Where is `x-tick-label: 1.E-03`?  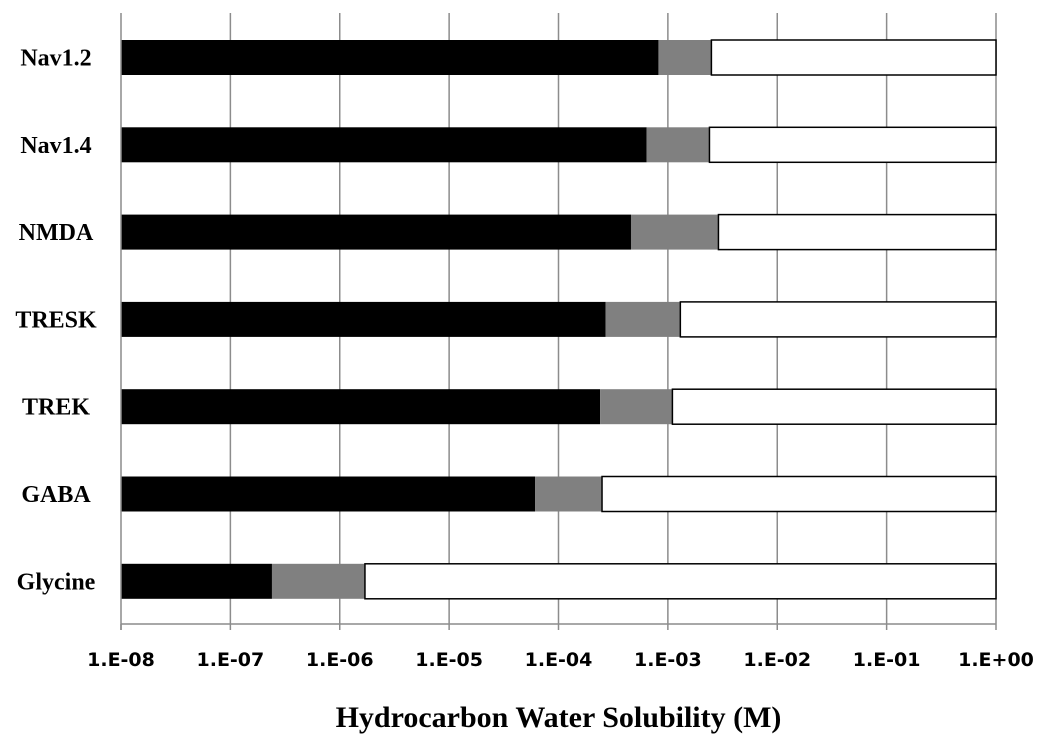 x-tick-label: 1.E-03 is located at coordinates (668, 660).